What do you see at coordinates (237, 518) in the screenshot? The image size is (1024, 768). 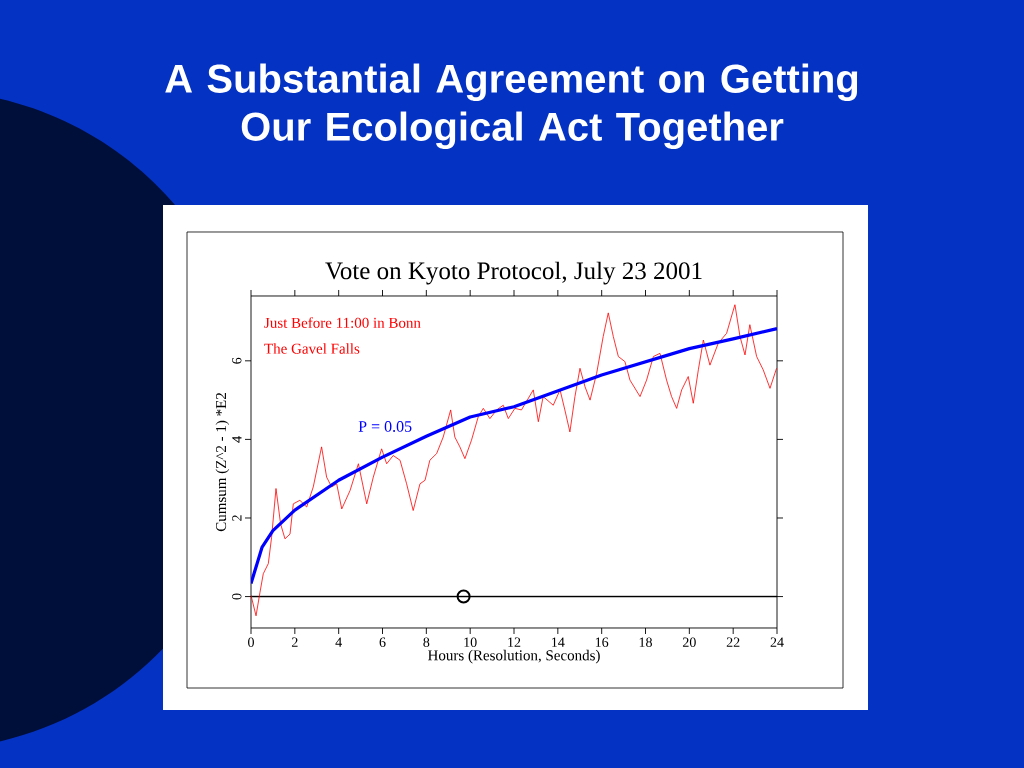 I see `y-tick-label: 2` at bounding box center [237, 518].